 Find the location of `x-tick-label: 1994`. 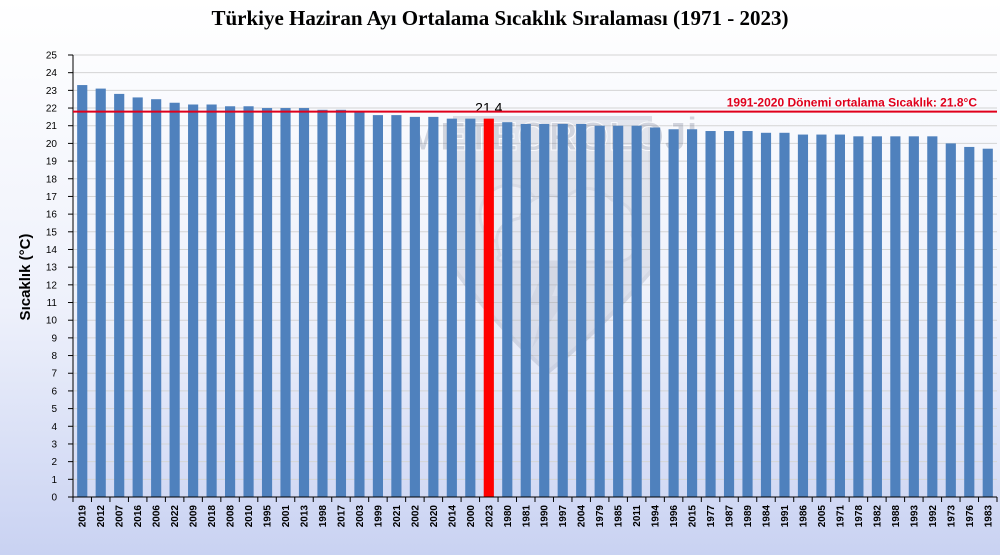

x-tick-label: 1994 is located at coordinates (656, 516).